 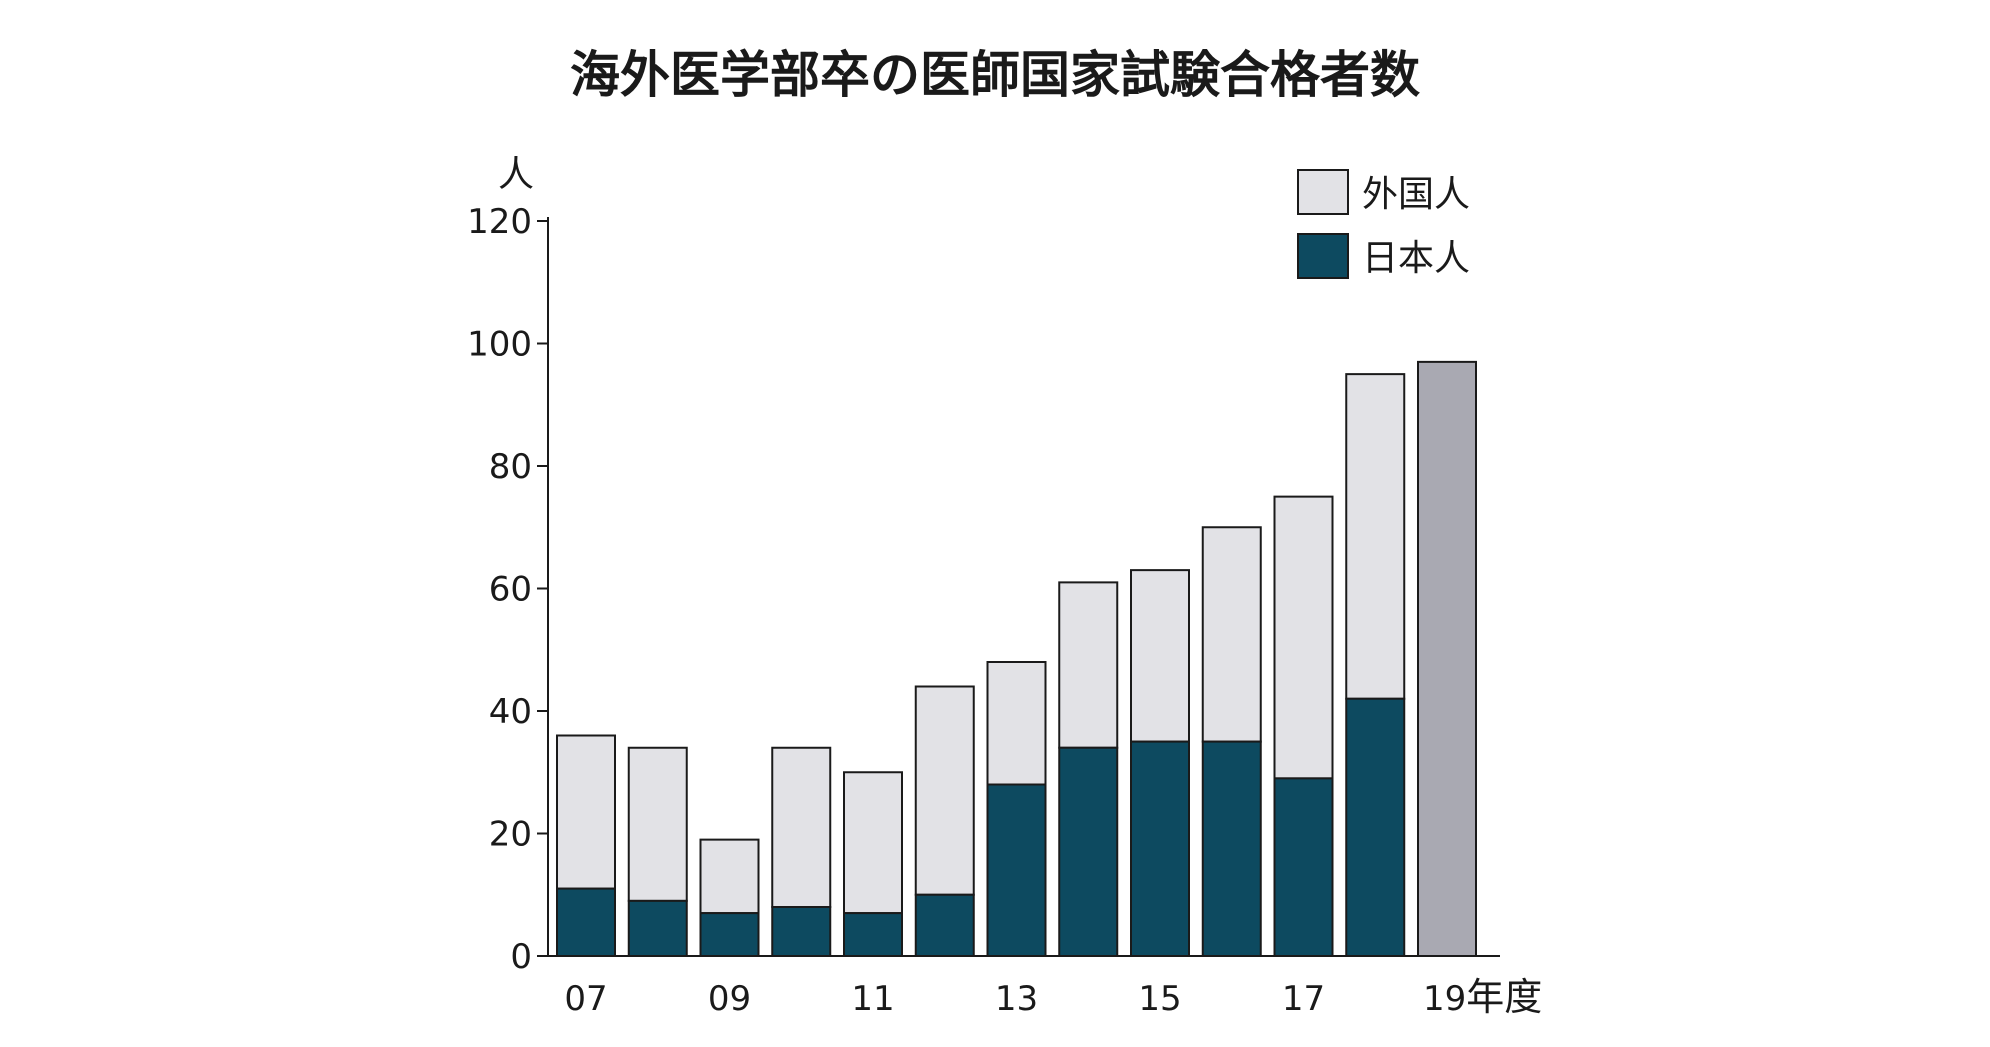 I want to click on y-tick-label: 100, so click(x=499, y=345).